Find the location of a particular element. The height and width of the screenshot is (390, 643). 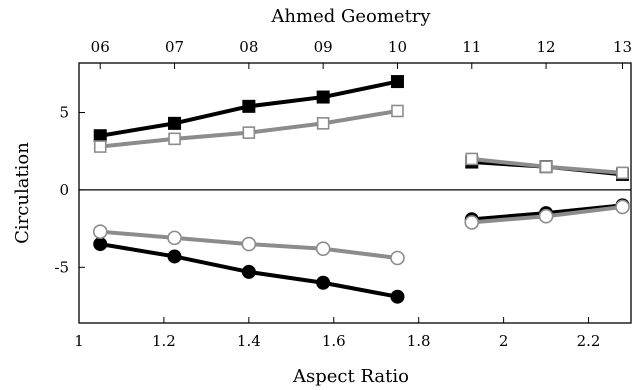

top-tick-label: 13 is located at coordinates (622, 47).